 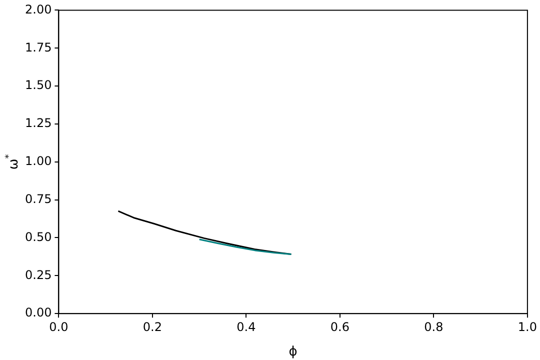 What do you see at coordinates (38, 199) in the screenshot?
I see `y-tick-label: 0.75` at bounding box center [38, 199].